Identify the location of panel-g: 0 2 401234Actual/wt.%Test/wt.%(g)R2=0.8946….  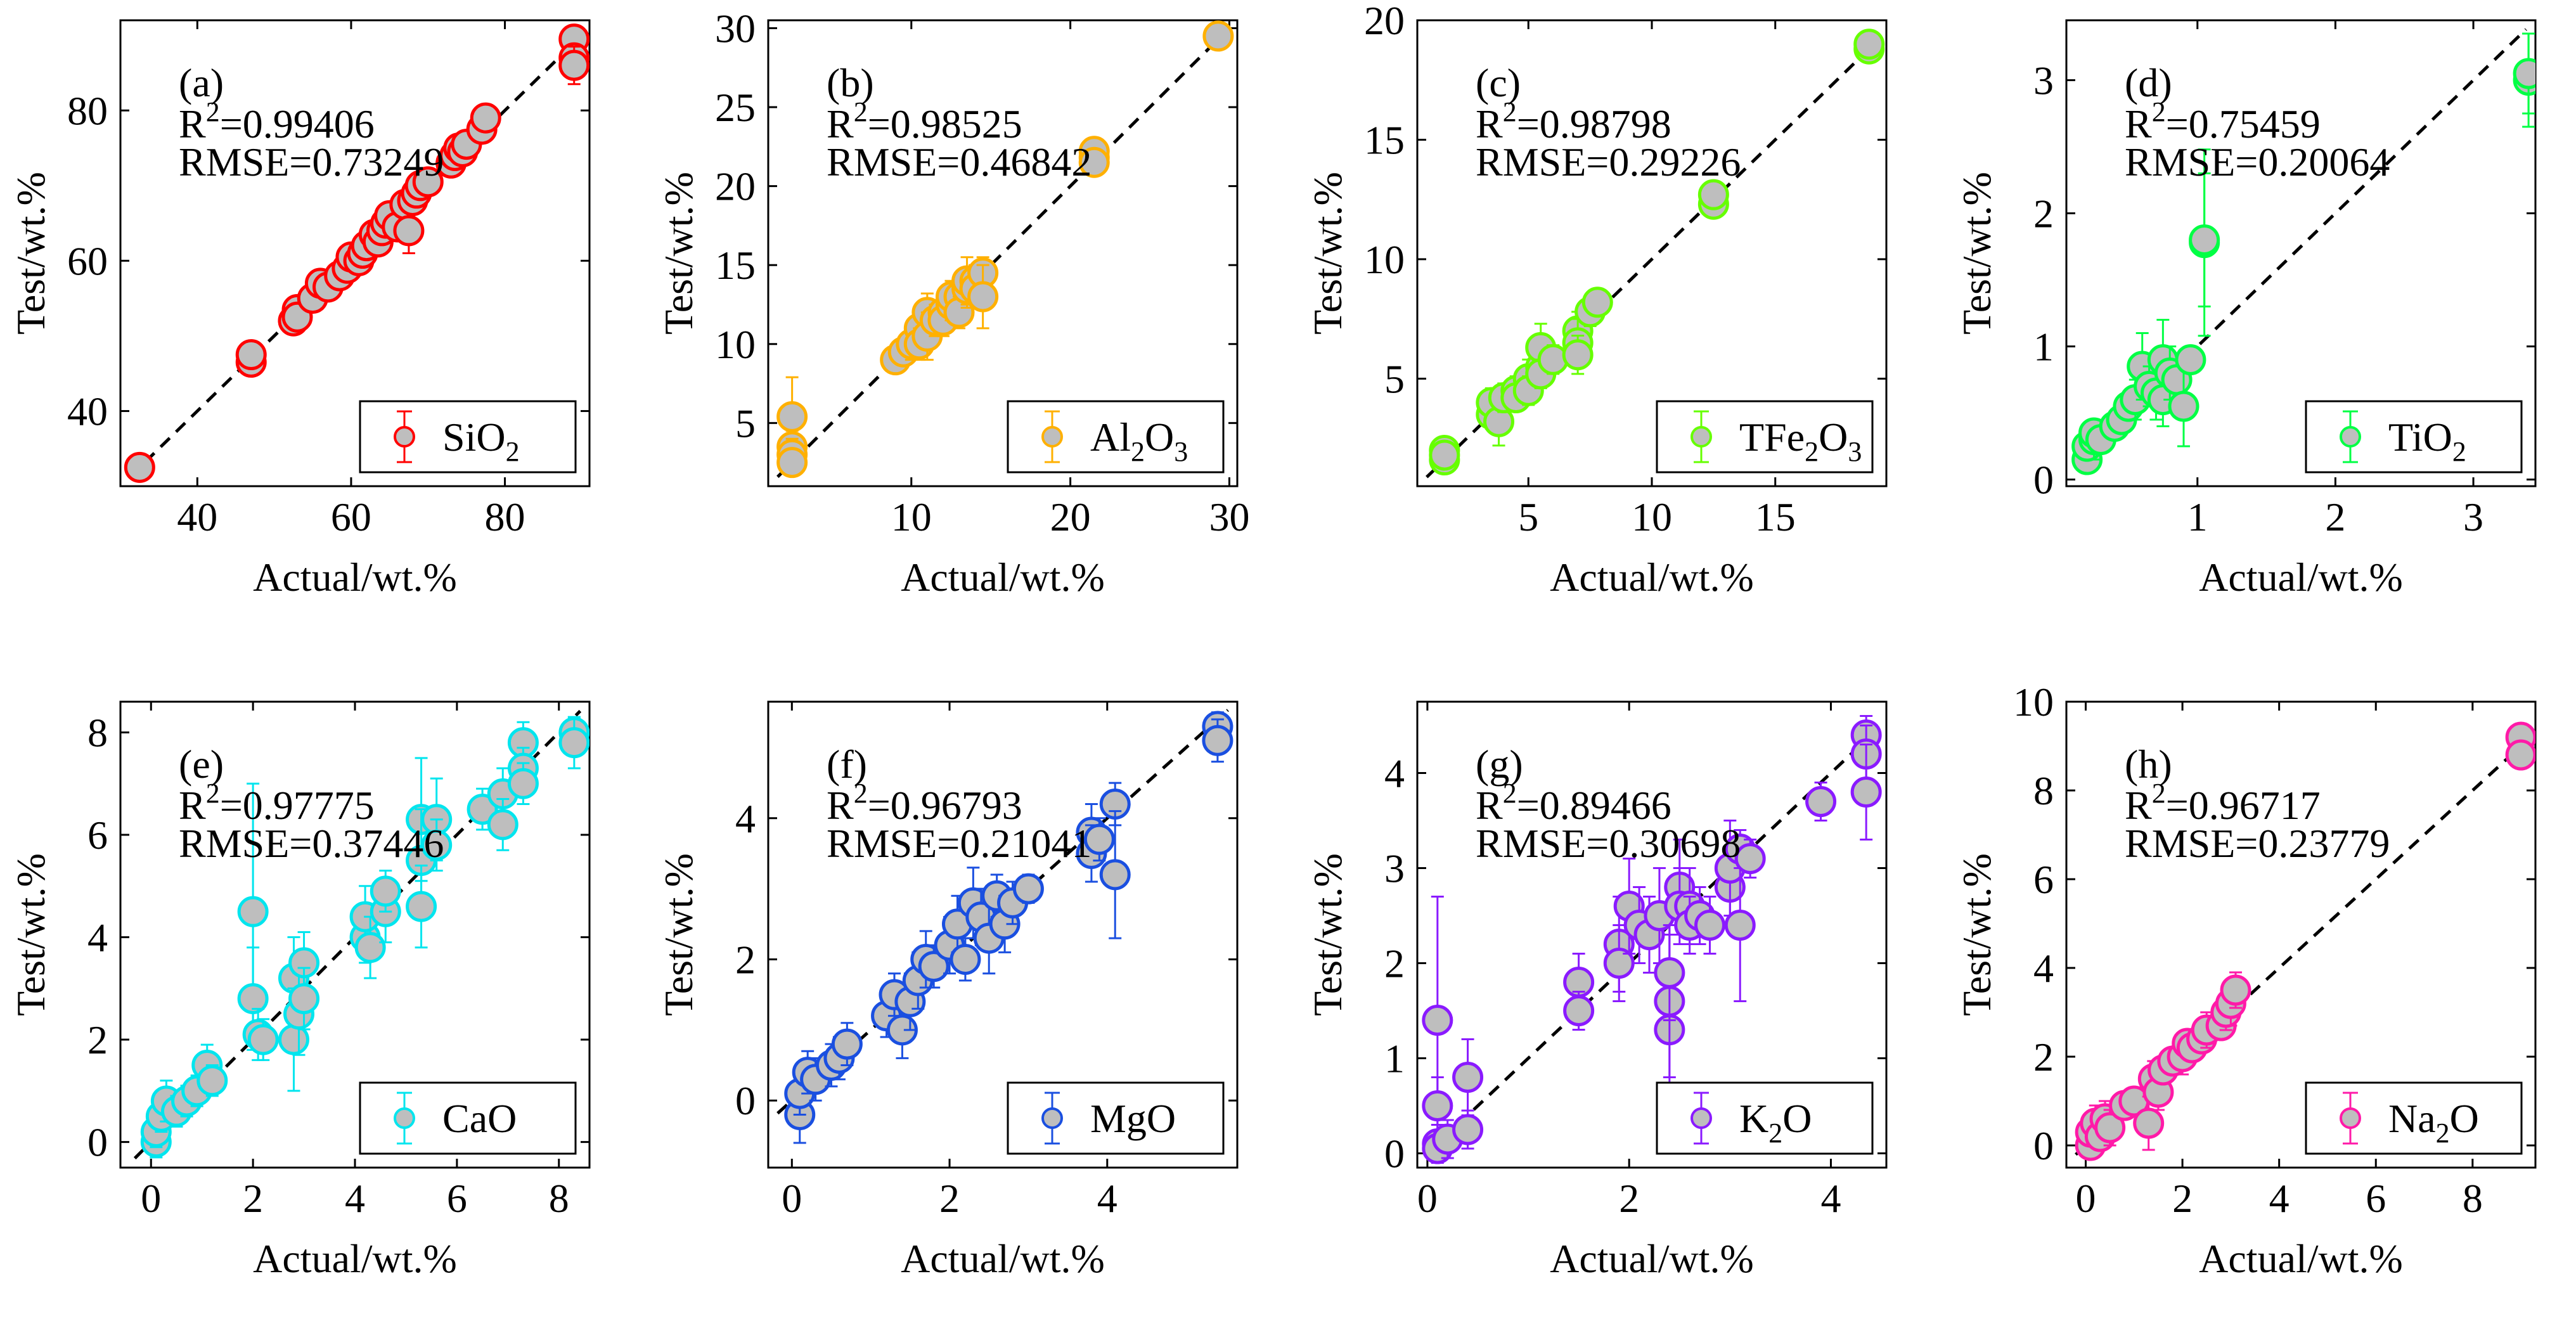
(1596, 990).